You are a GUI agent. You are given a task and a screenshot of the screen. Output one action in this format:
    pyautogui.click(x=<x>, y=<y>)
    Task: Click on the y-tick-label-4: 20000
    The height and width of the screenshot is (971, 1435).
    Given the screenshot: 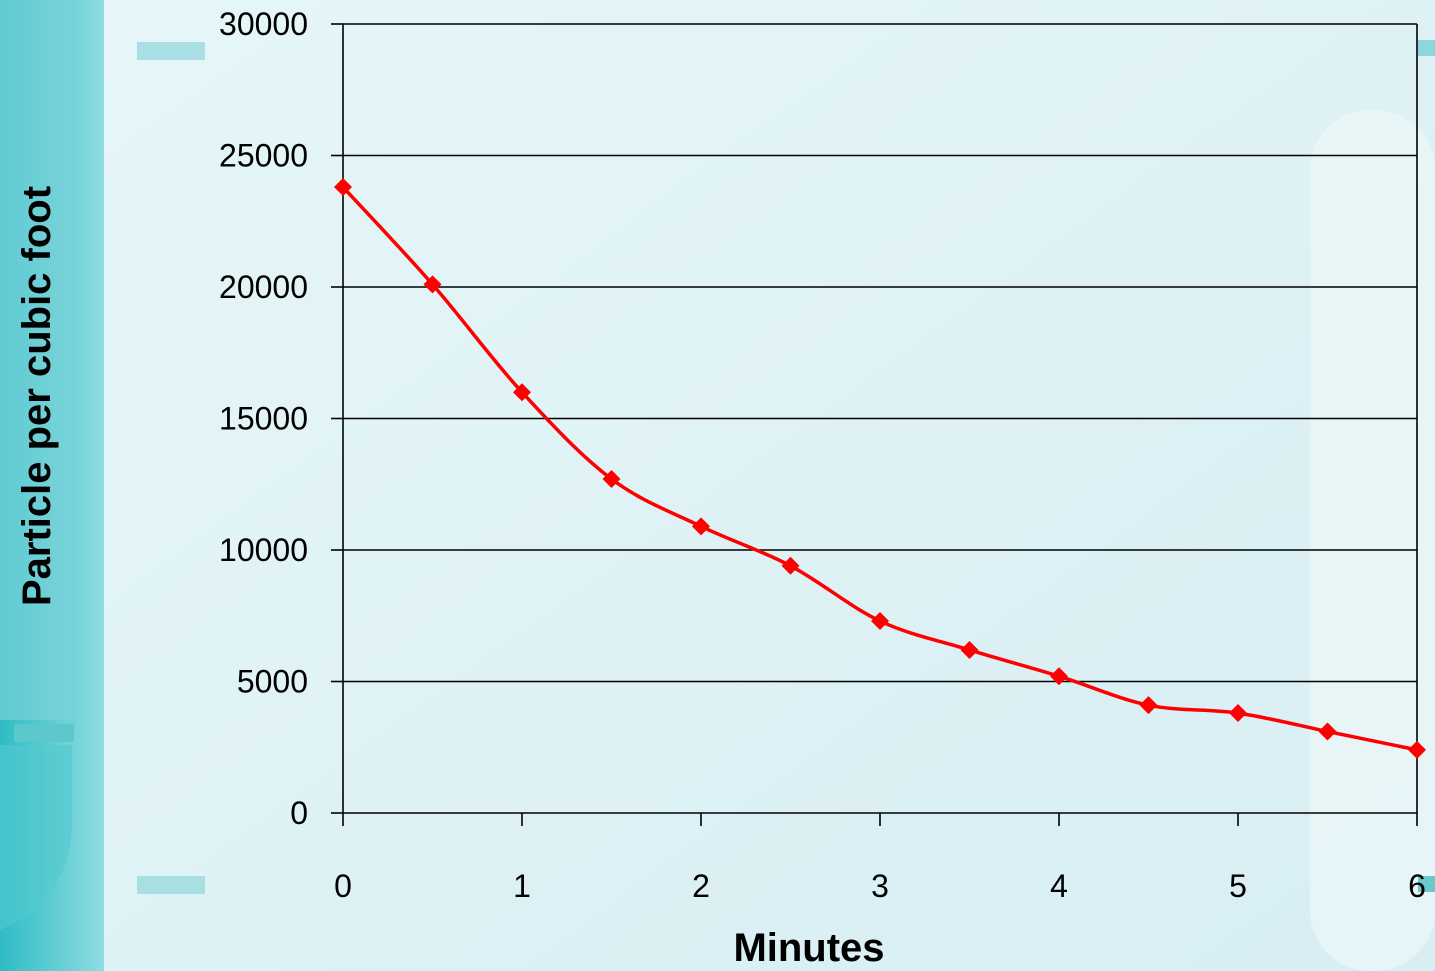 What is the action you would take?
    pyautogui.click(x=263, y=287)
    